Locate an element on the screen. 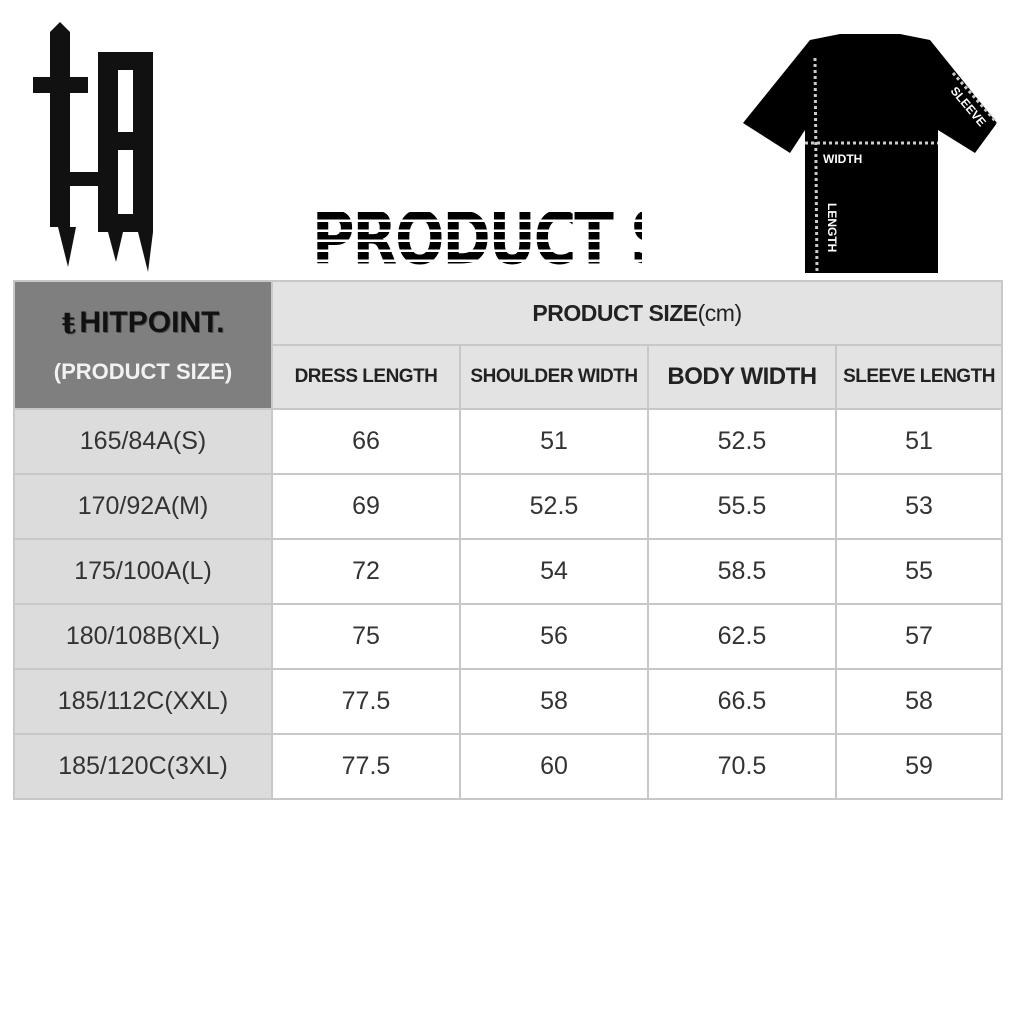 This screenshot has width=1024, height=1024. value-cell: 57 is located at coordinates (919, 636).